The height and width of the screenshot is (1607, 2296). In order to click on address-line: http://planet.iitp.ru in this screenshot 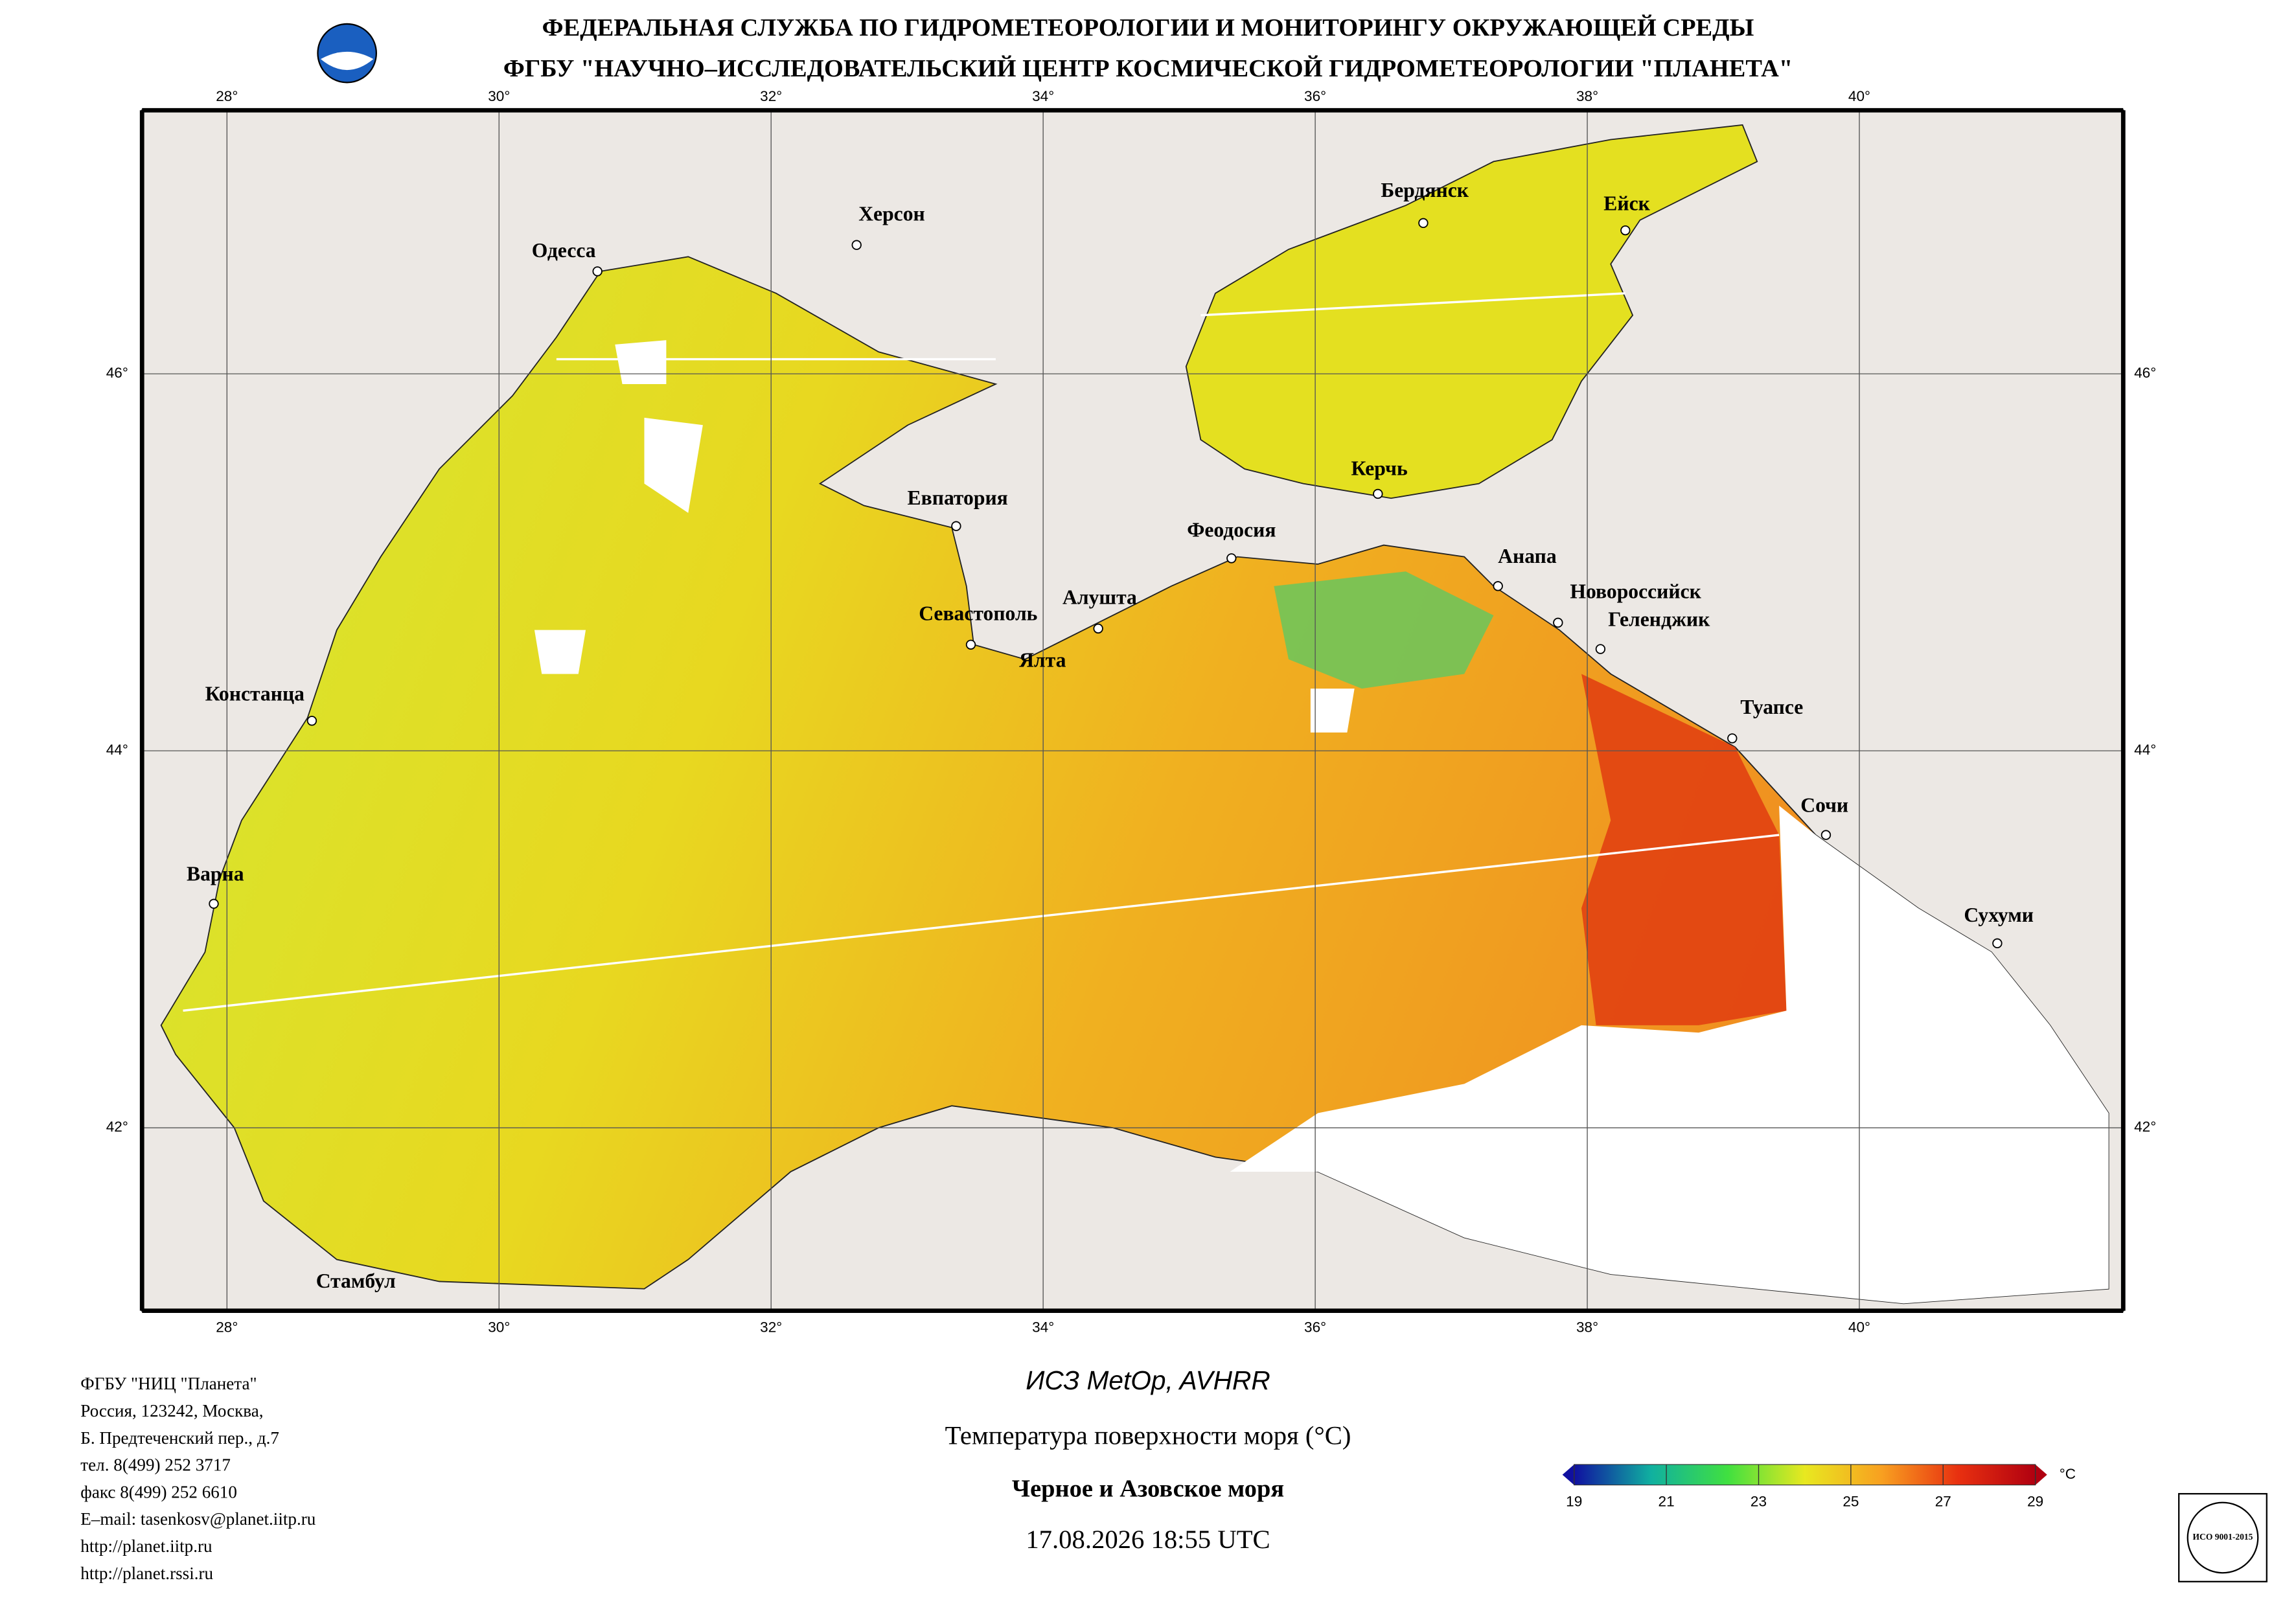, I will do `click(146, 1546)`.